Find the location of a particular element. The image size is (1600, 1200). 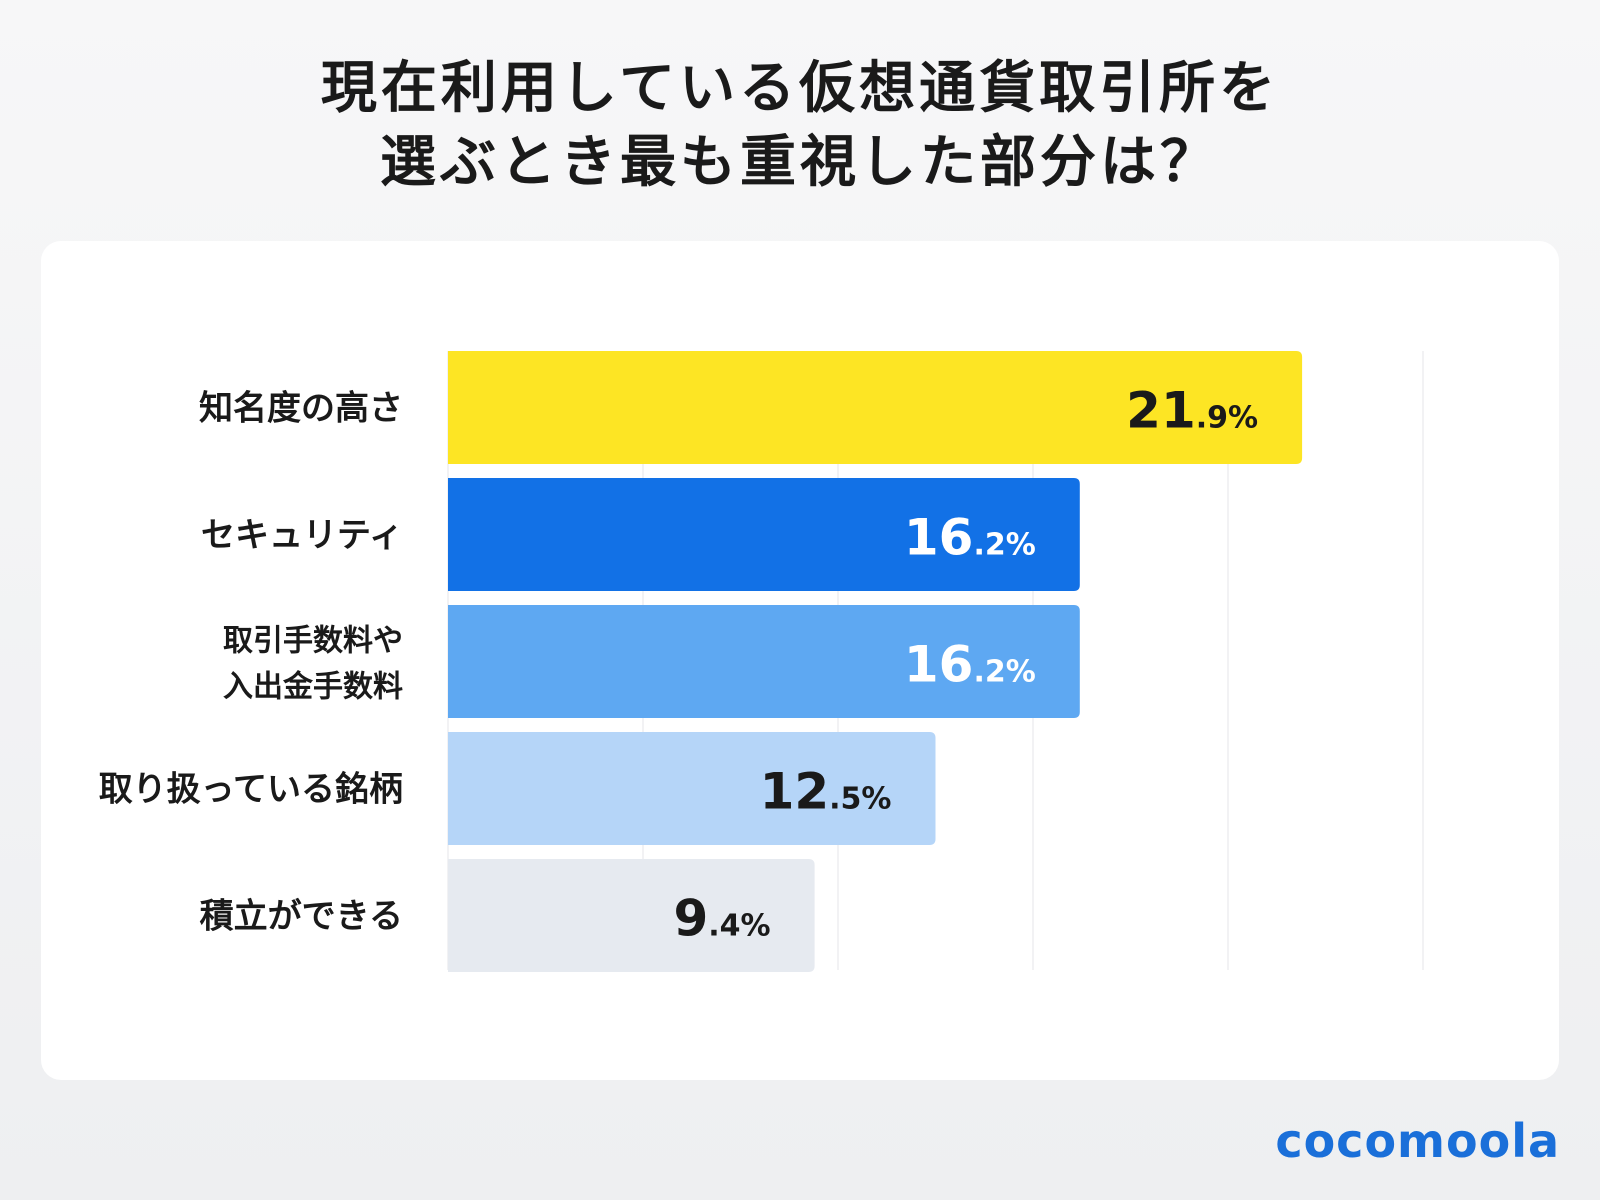

category-label: 積立ができる is located at coordinates (301, 917).